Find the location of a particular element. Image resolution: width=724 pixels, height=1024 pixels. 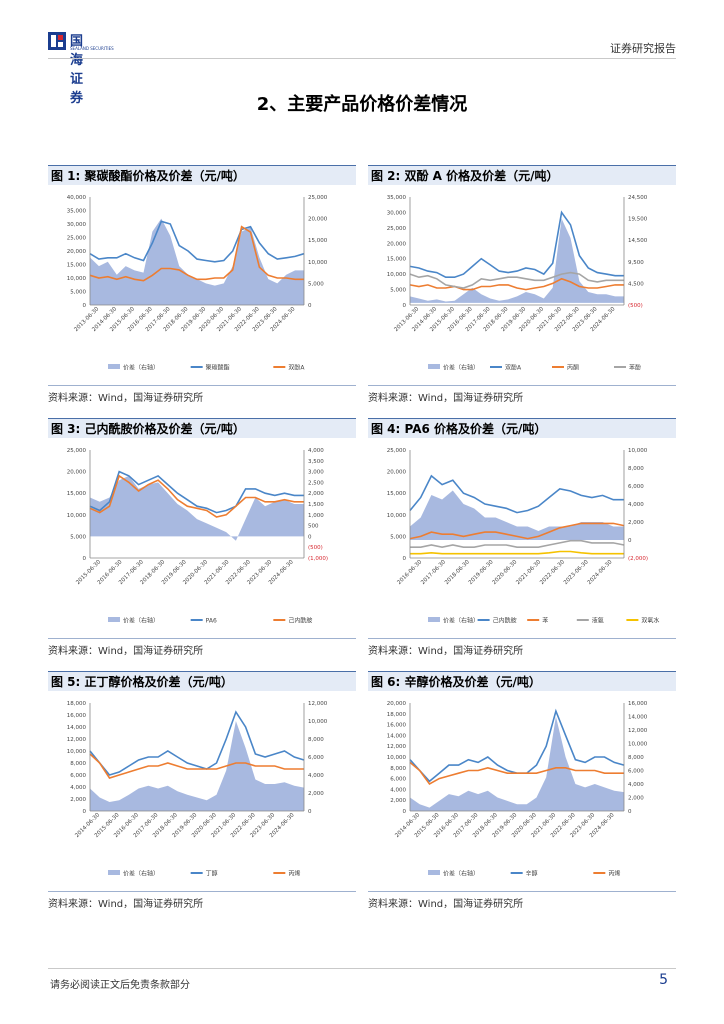

legend-label: 丙烯 is located at coordinates (614, 874).